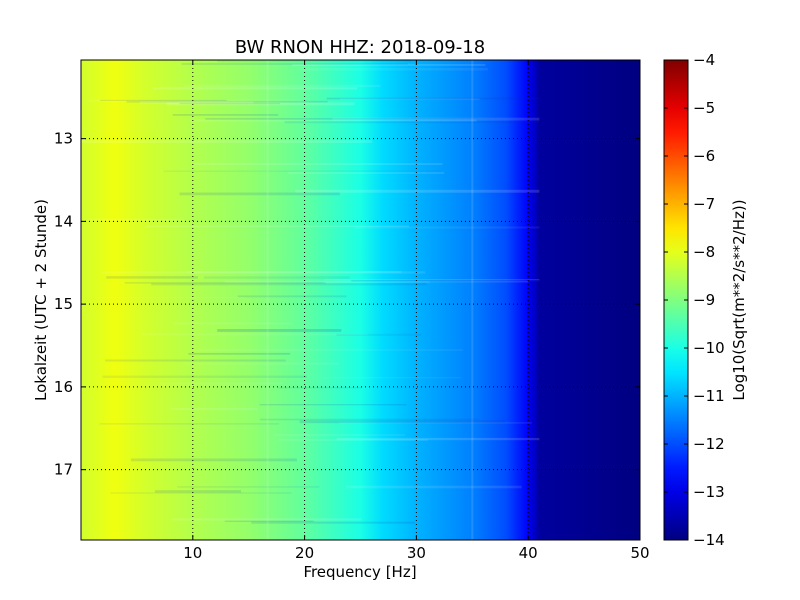 Image resolution: width=800 pixels, height=600 pixels. I want to click on colorbar-ticks: −4 −5 −6 −7 −8 −9 −10 −11 −12 −13 −14, so click(694, 300).